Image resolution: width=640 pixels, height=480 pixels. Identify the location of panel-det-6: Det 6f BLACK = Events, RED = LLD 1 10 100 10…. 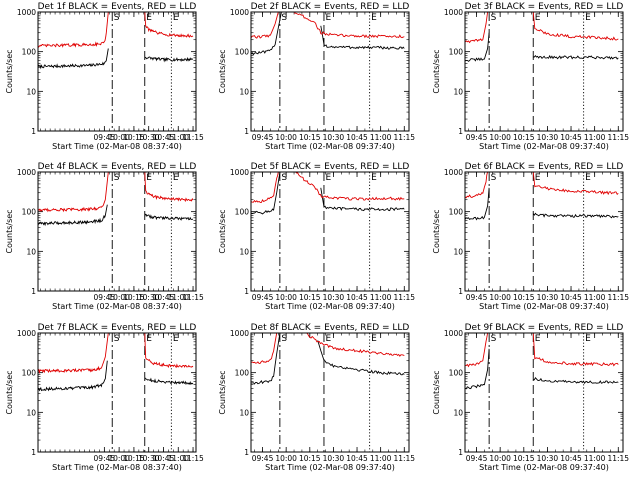
(530, 236).